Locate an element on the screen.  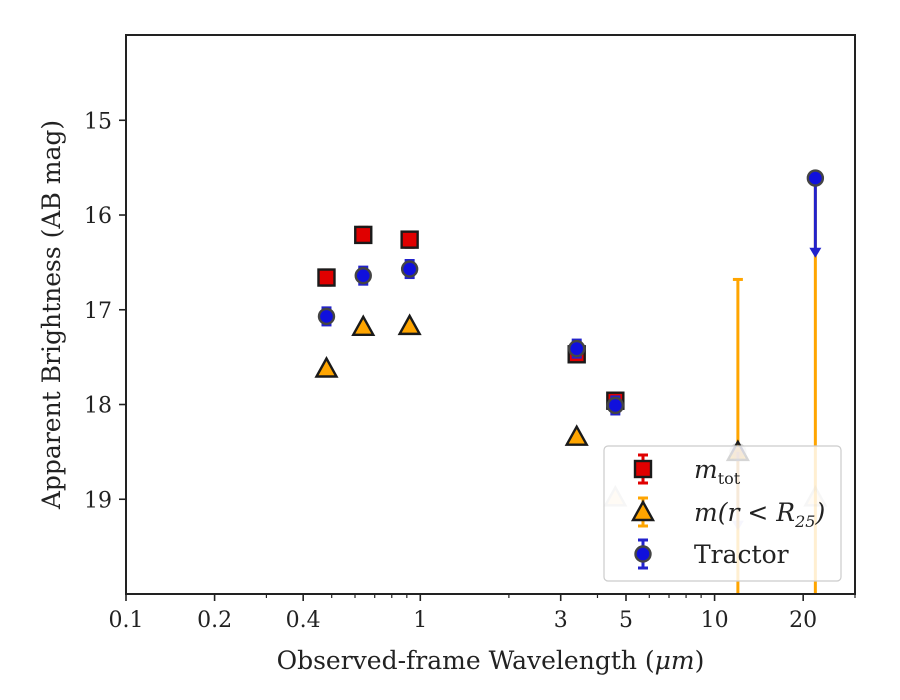
x-tick-label: 5 is located at coordinates (626, 620).